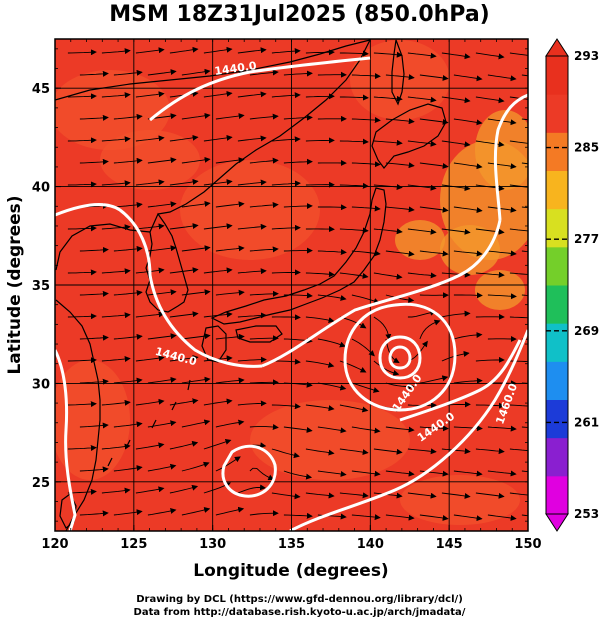 This screenshot has height=625, width=599. What do you see at coordinates (291, 544) in the screenshot?
I see `x-tick-label: 135` at bounding box center [291, 544].